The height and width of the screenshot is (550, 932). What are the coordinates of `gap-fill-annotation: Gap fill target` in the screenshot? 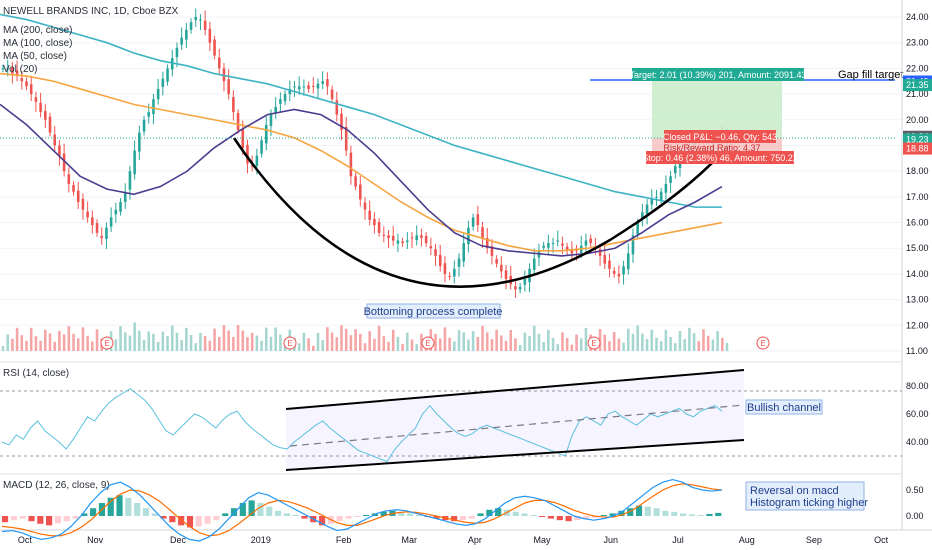 It's located at (870, 75).